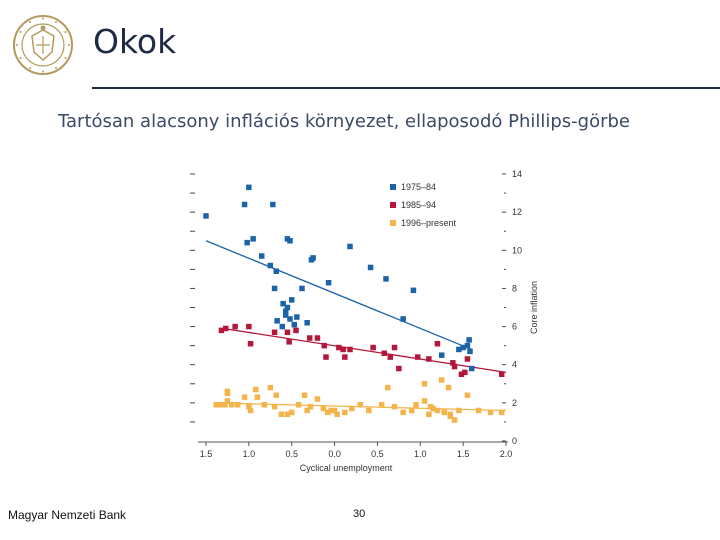 The width and height of the screenshot is (720, 540). I want to click on x-tick-label: 2.0, so click(506, 454).